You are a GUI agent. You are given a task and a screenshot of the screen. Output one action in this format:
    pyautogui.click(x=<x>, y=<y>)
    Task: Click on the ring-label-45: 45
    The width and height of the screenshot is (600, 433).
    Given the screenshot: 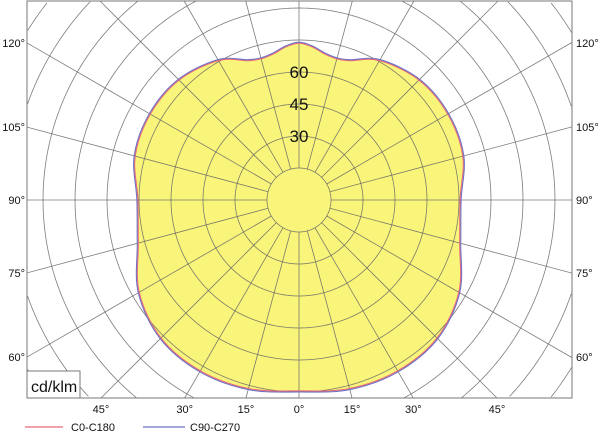 What is the action you would take?
    pyautogui.click(x=299, y=104)
    